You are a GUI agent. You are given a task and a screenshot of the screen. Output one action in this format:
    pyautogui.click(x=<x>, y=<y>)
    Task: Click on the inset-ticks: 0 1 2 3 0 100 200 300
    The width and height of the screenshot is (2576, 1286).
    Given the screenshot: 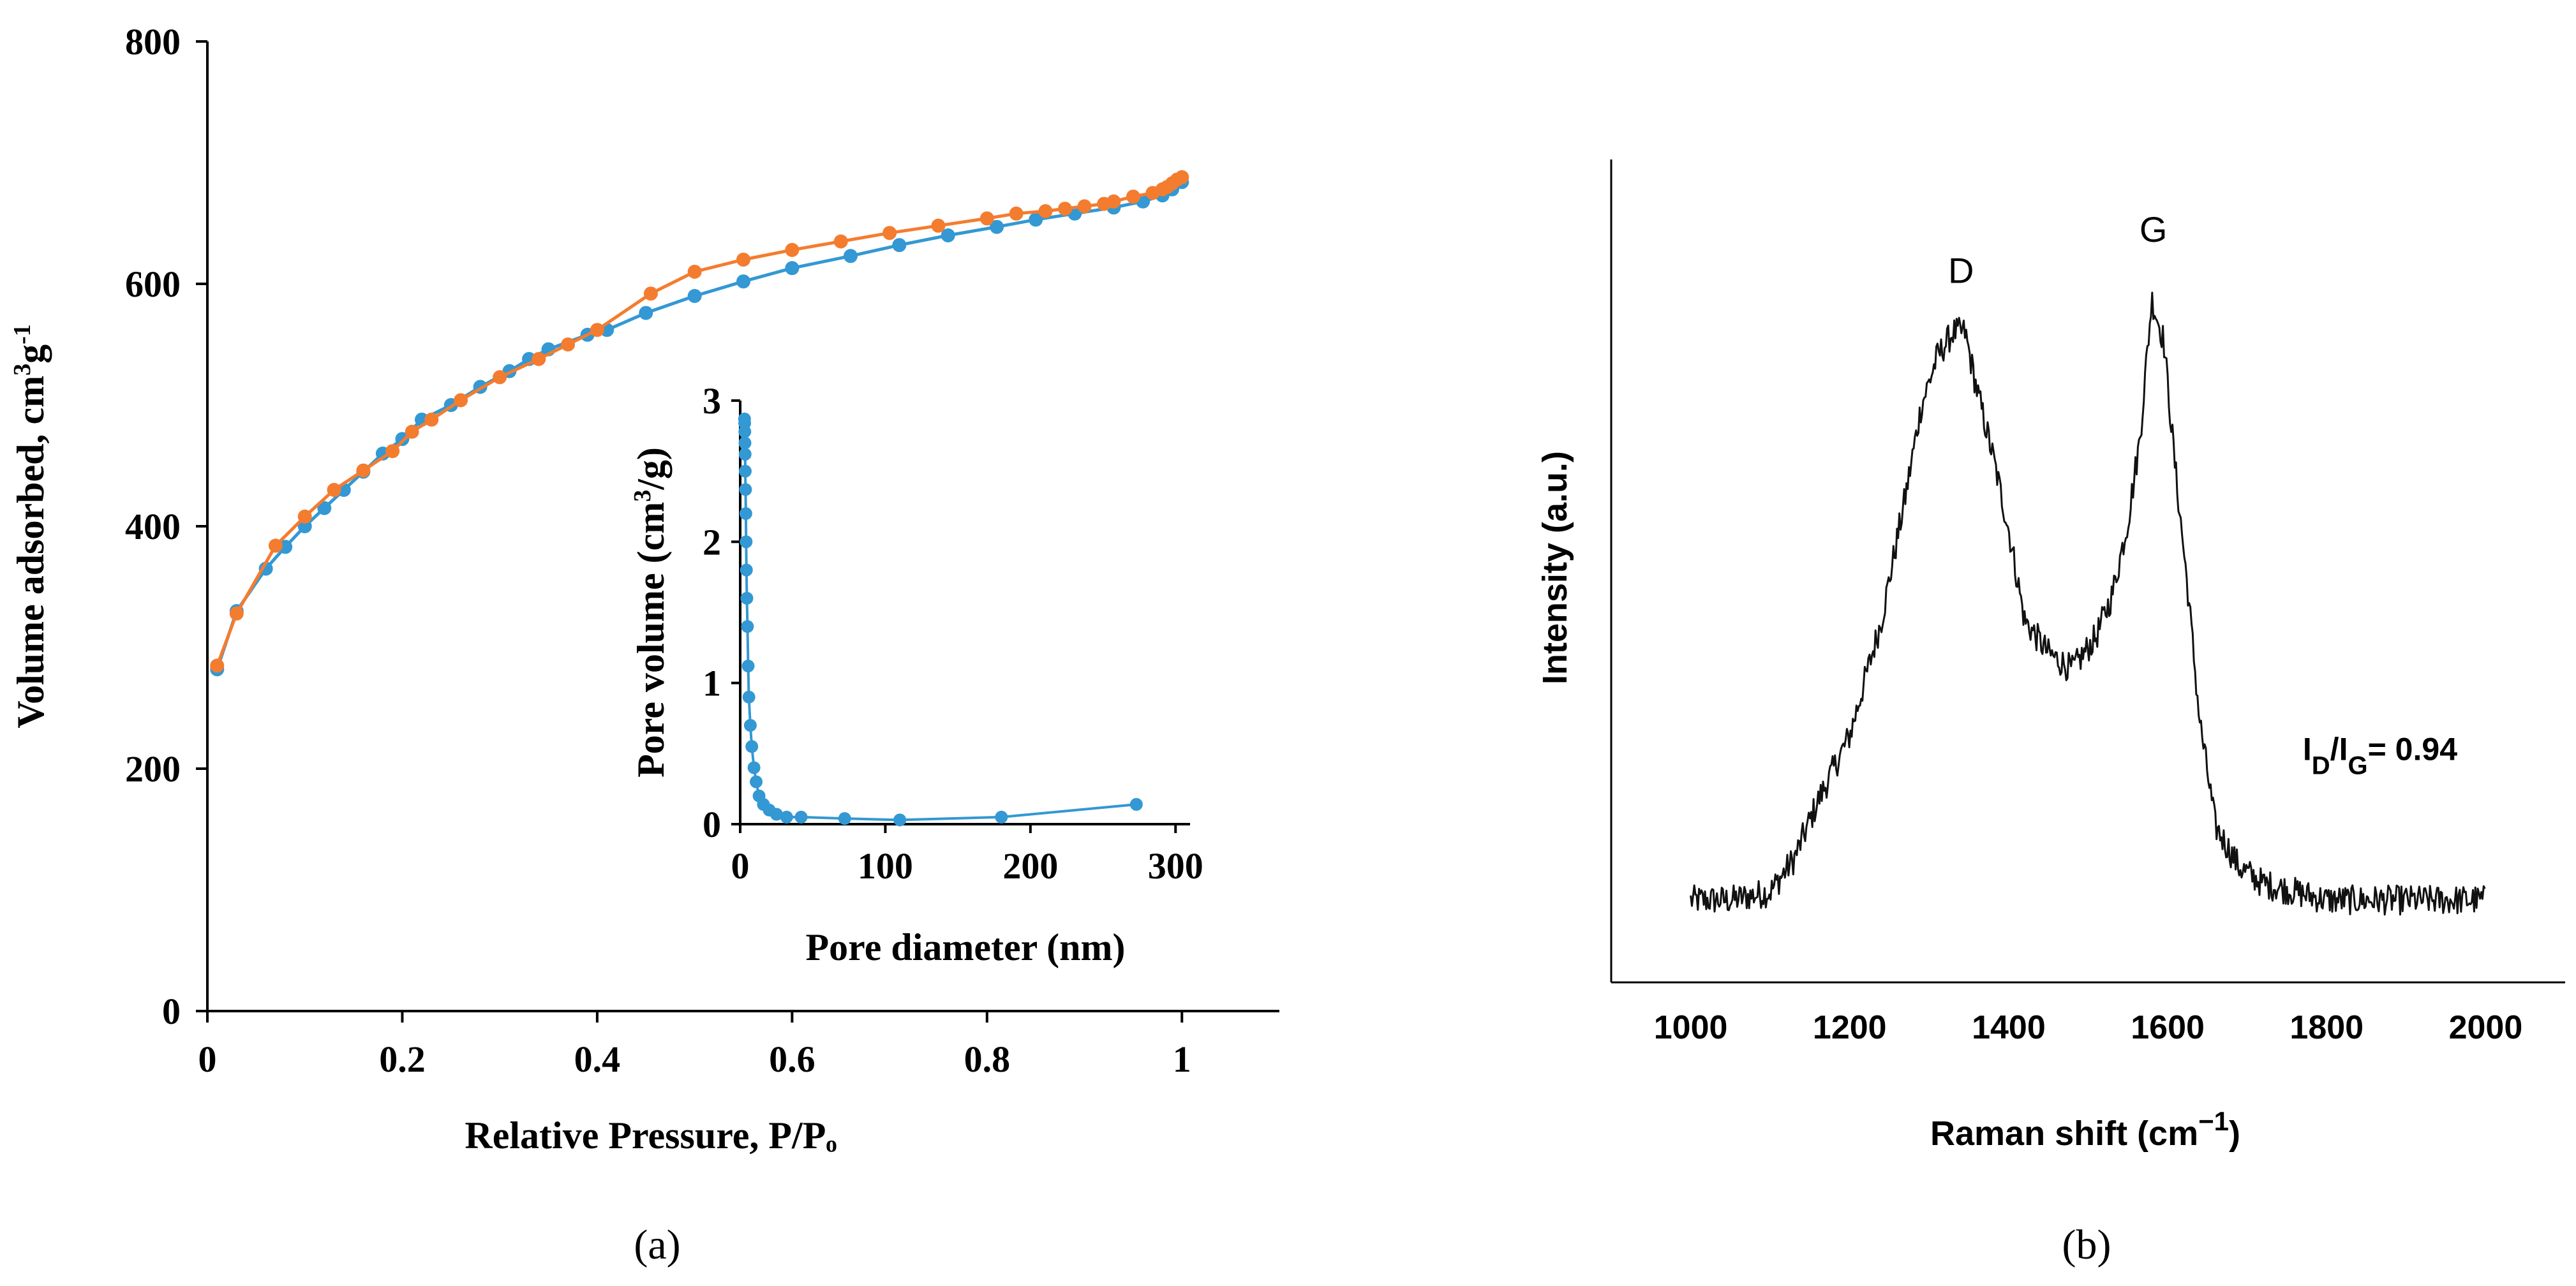 What is the action you would take?
    pyautogui.click(x=953, y=633)
    